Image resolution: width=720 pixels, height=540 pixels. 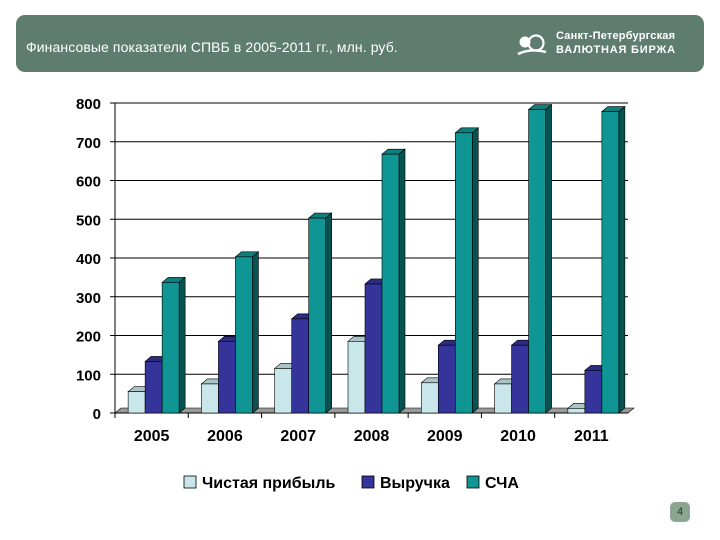 I want to click on legend-swatch-net-profit, so click(x=190, y=482).